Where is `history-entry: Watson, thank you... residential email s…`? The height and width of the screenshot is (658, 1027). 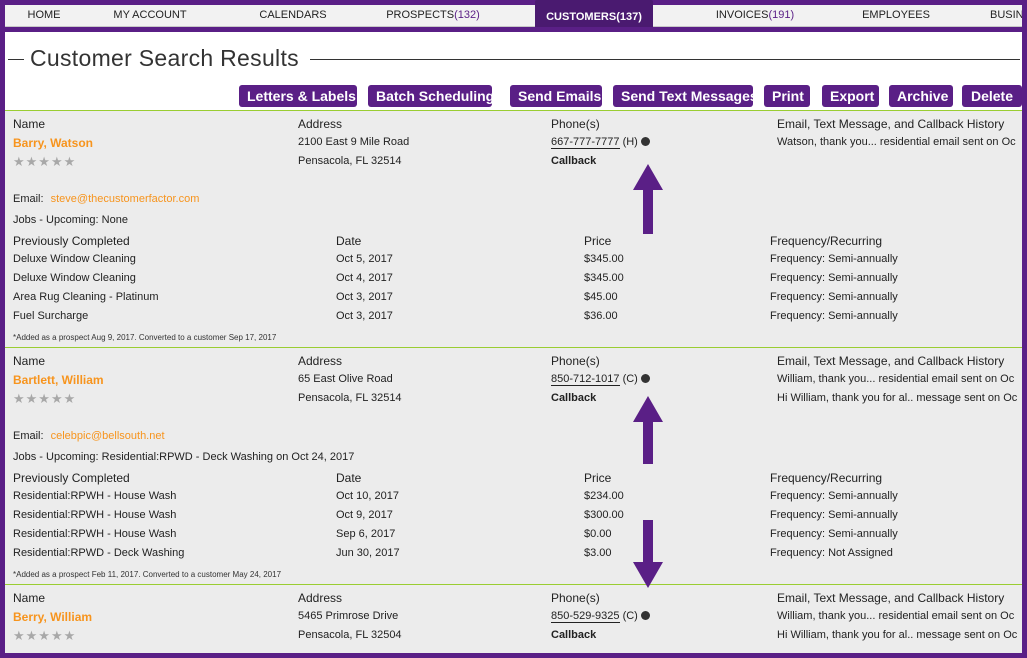 history-entry: Watson, thank you... residential email s… is located at coordinates (896, 142).